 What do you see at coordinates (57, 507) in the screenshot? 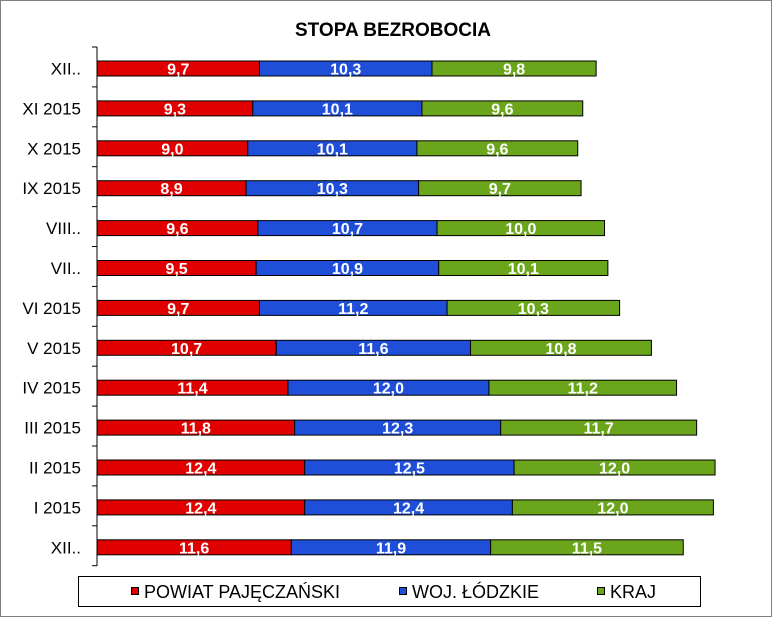
I see `category-label: I 2015` at bounding box center [57, 507].